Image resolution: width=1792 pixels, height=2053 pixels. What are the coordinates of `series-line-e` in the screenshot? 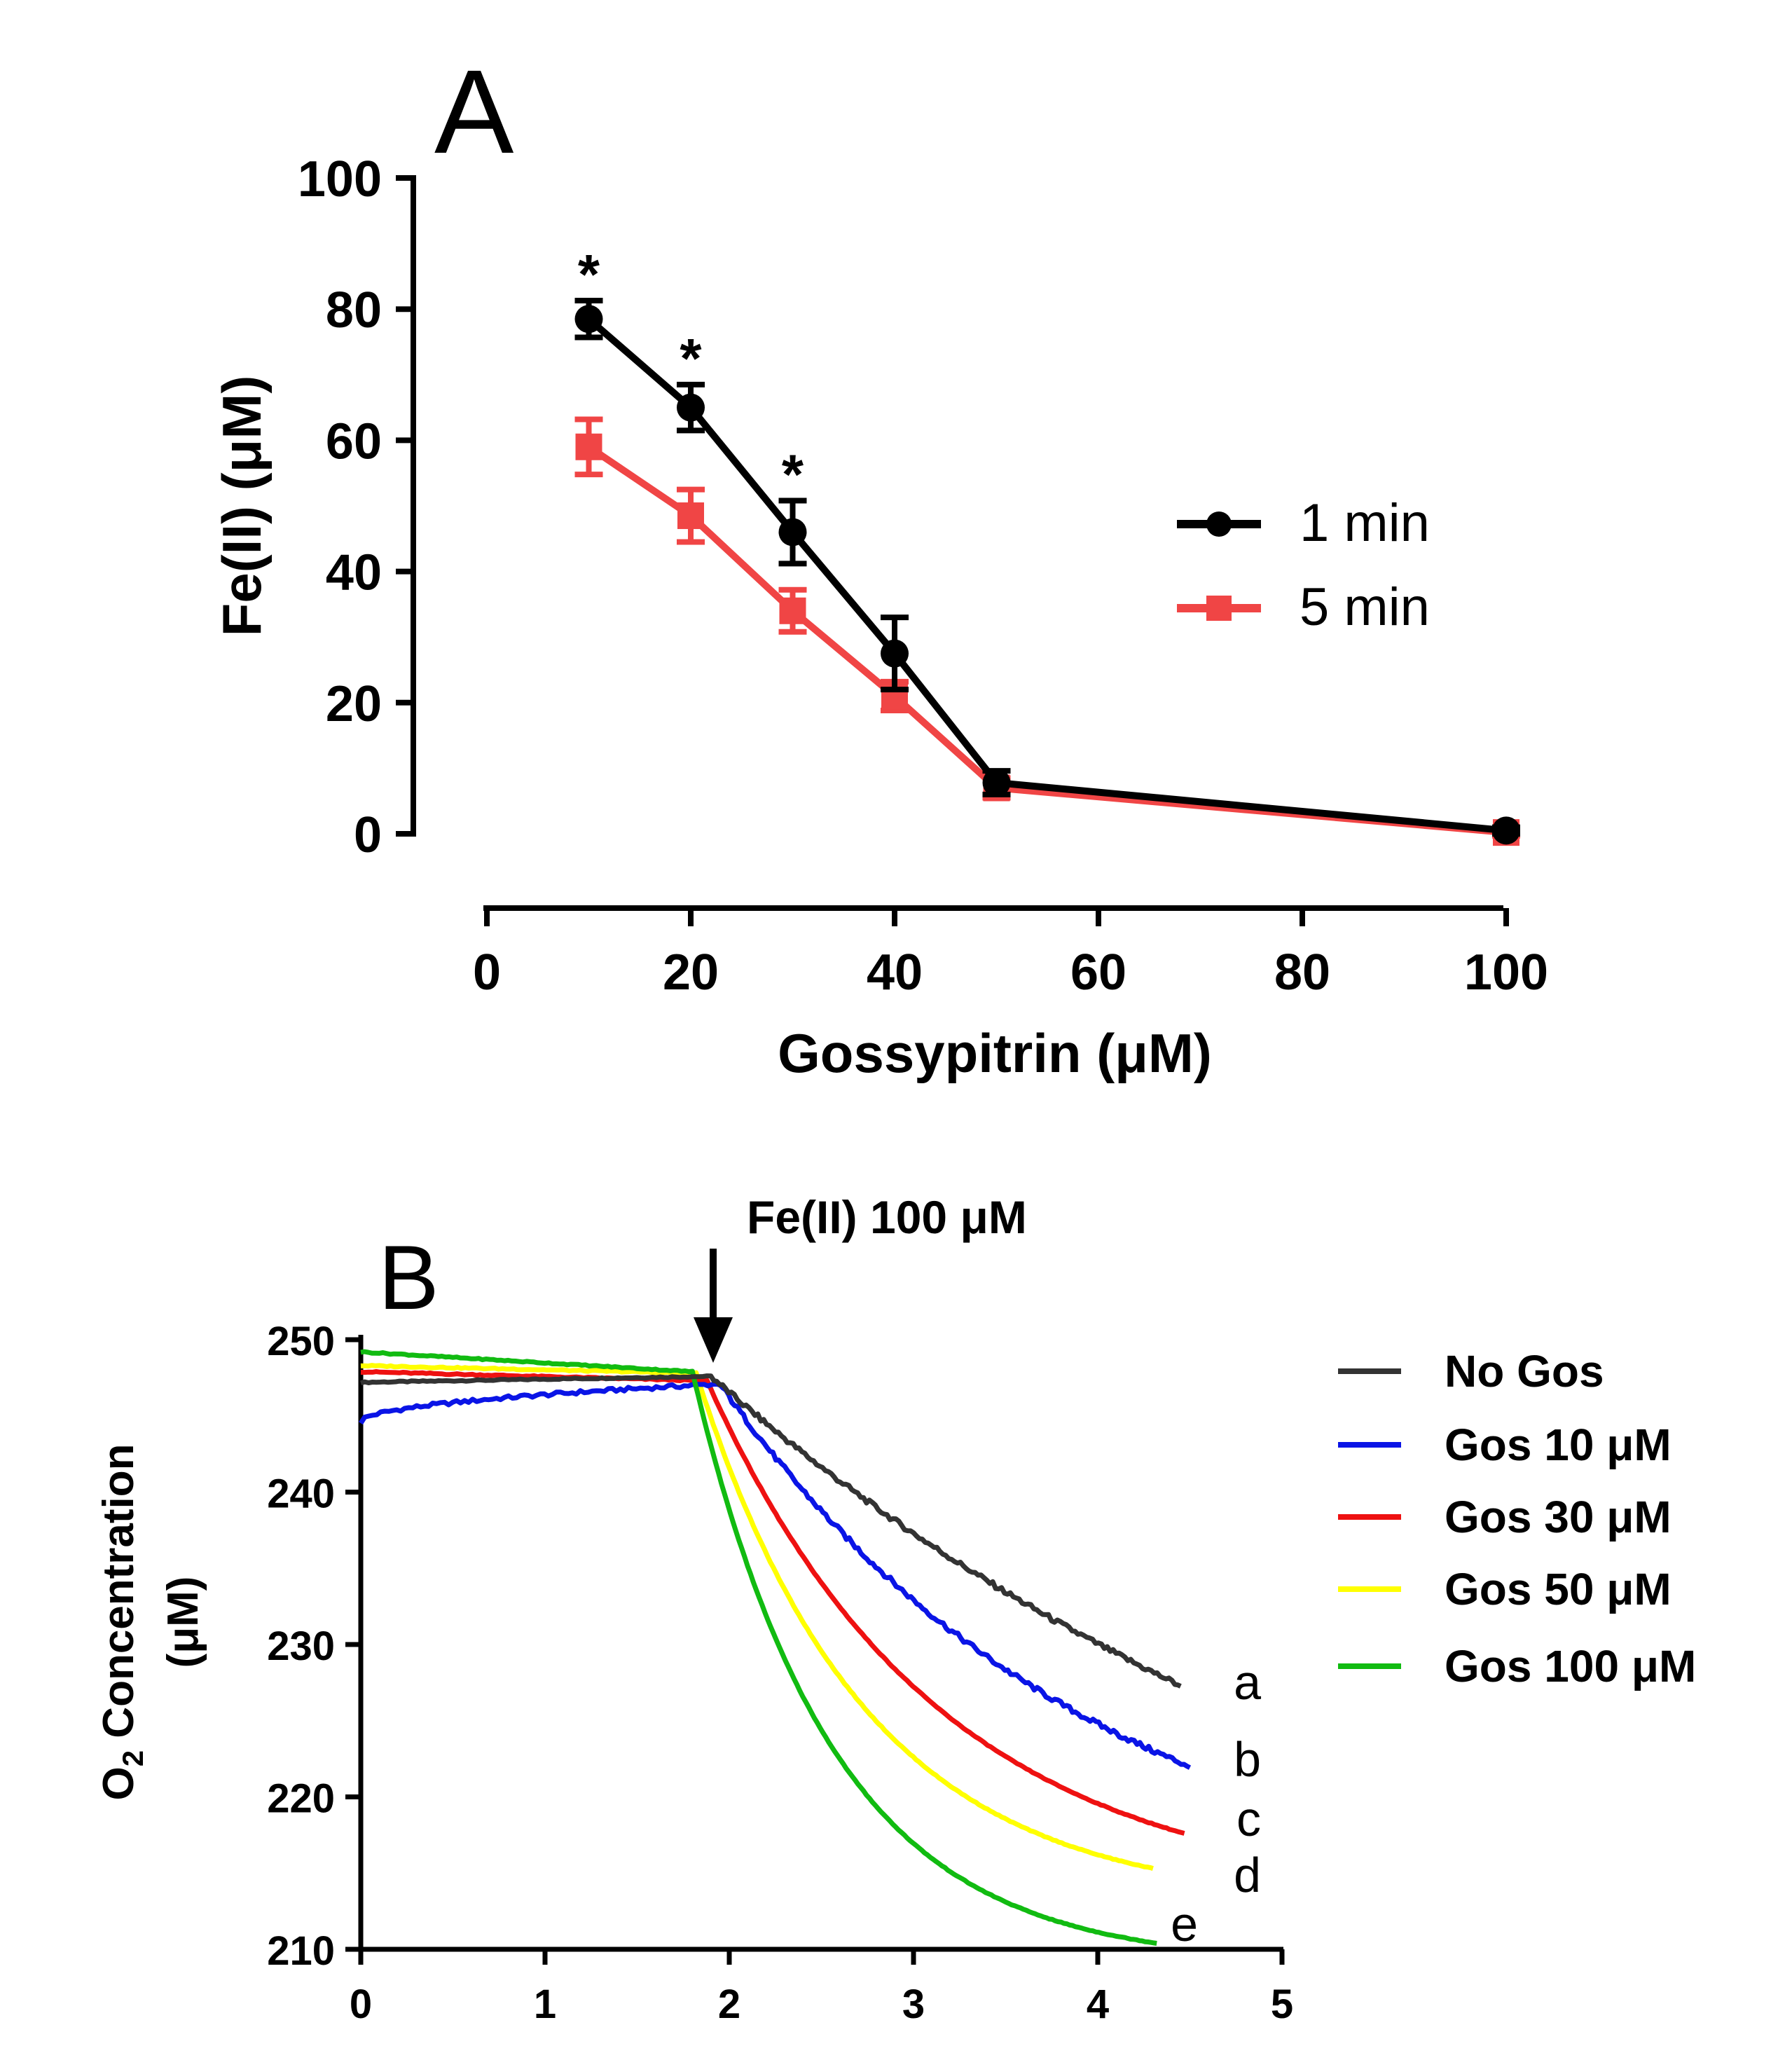 It's located at (758, 1647).